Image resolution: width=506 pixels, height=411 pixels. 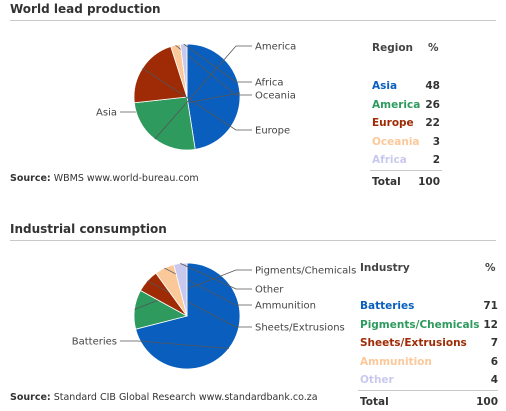 I want to click on leader-line-europe, so click(x=197, y=99).